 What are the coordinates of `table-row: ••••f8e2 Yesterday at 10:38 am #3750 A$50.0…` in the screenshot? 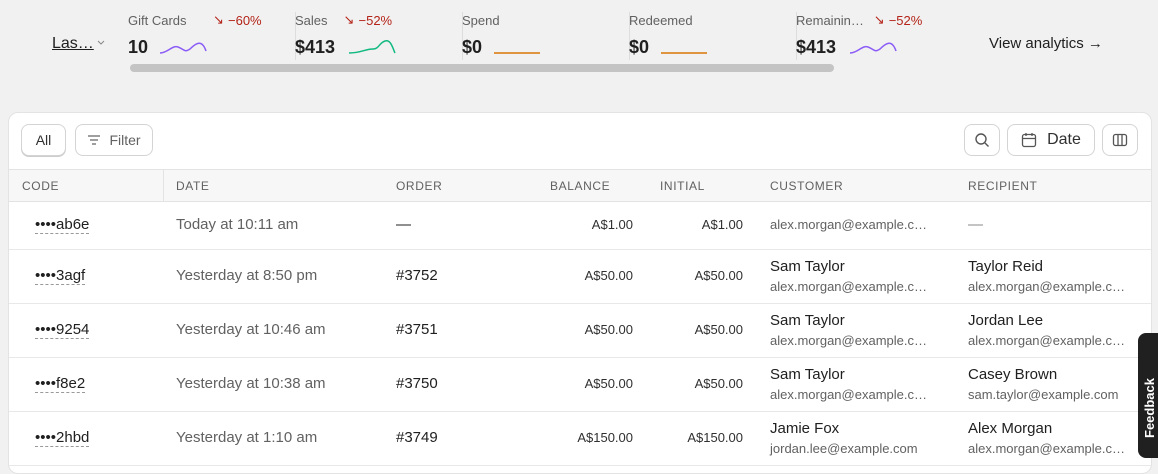 It's located at (580, 384).